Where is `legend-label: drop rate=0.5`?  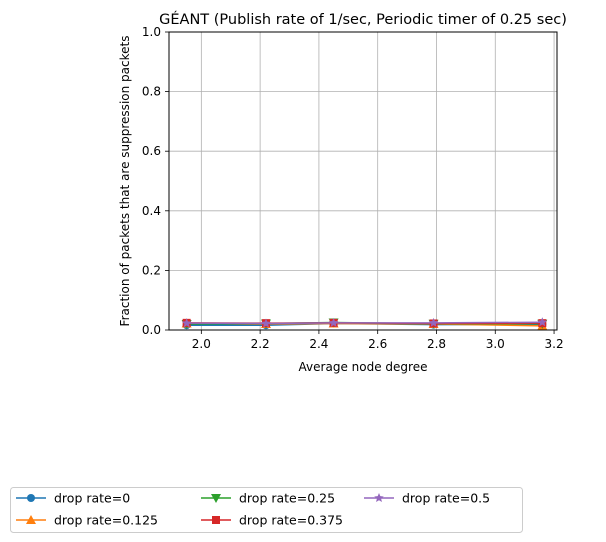
legend-label: drop rate=0.5 is located at coordinates (446, 498).